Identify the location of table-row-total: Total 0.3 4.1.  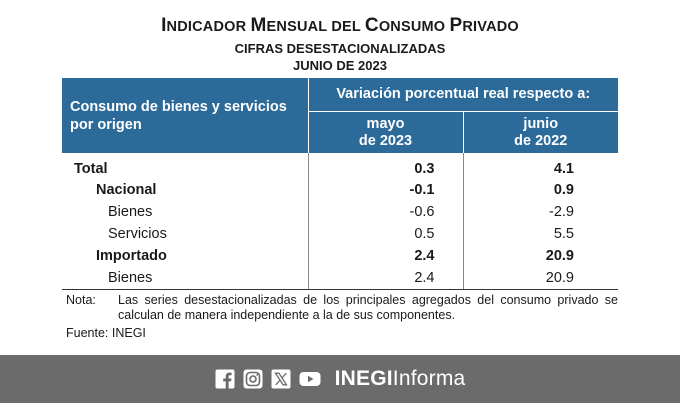
(340, 166).